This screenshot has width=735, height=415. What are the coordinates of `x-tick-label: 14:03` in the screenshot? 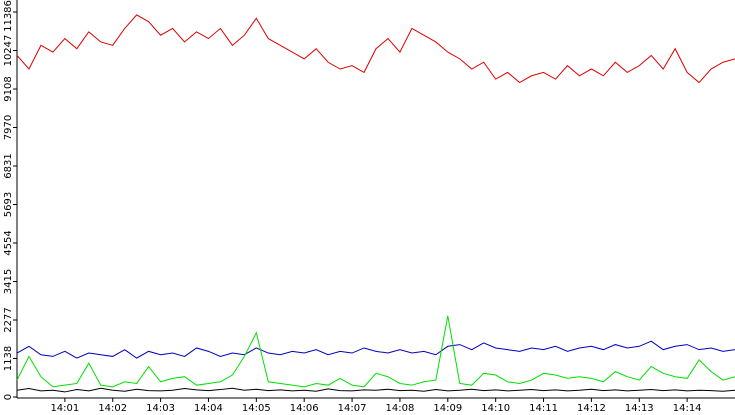 It's located at (160, 408).